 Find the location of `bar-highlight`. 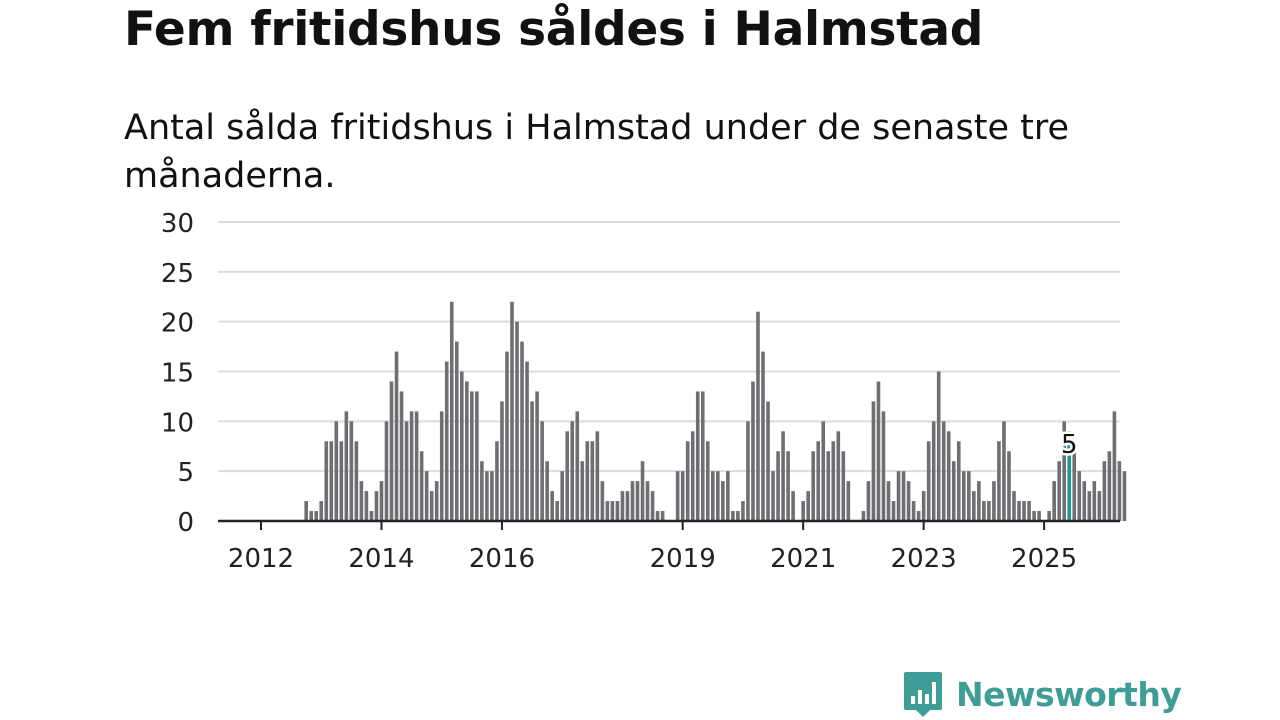

bar-highlight is located at coordinates (1069, 476).